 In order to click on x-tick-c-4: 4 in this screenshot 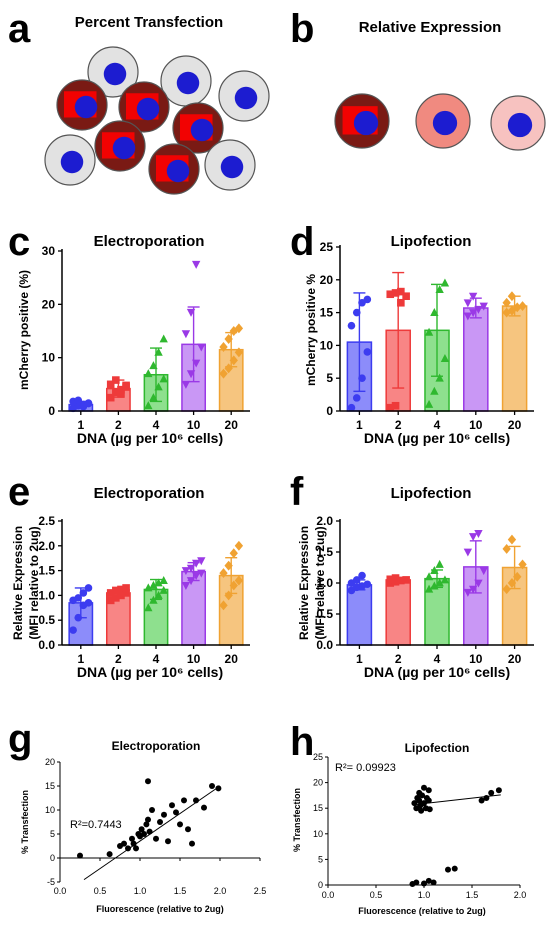, I will do `click(156, 425)`.